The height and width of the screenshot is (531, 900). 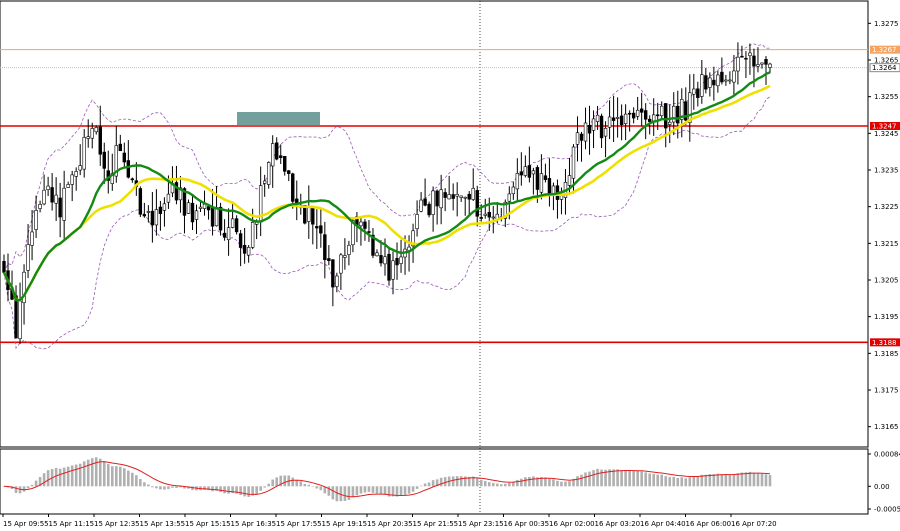 What do you see at coordinates (886, 354) in the screenshot?
I see `price-tick-label: 1.3185` at bounding box center [886, 354].